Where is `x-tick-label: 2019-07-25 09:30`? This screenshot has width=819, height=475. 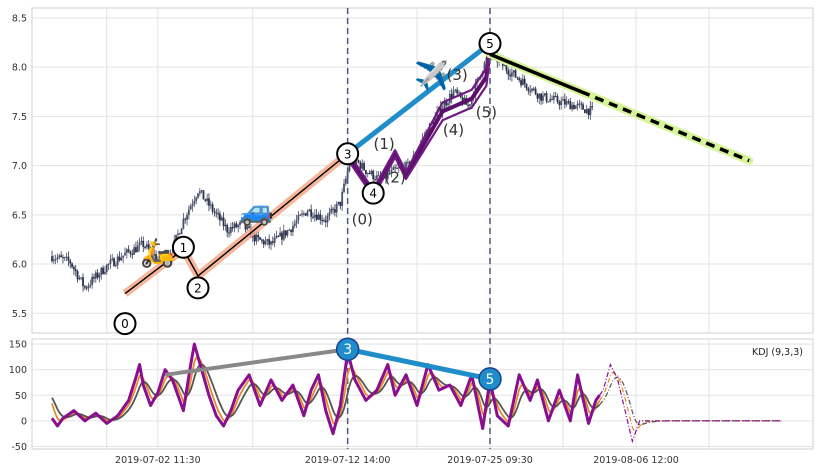 x-tick-label: 2019-07-25 09:30 is located at coordinates (490, 460).